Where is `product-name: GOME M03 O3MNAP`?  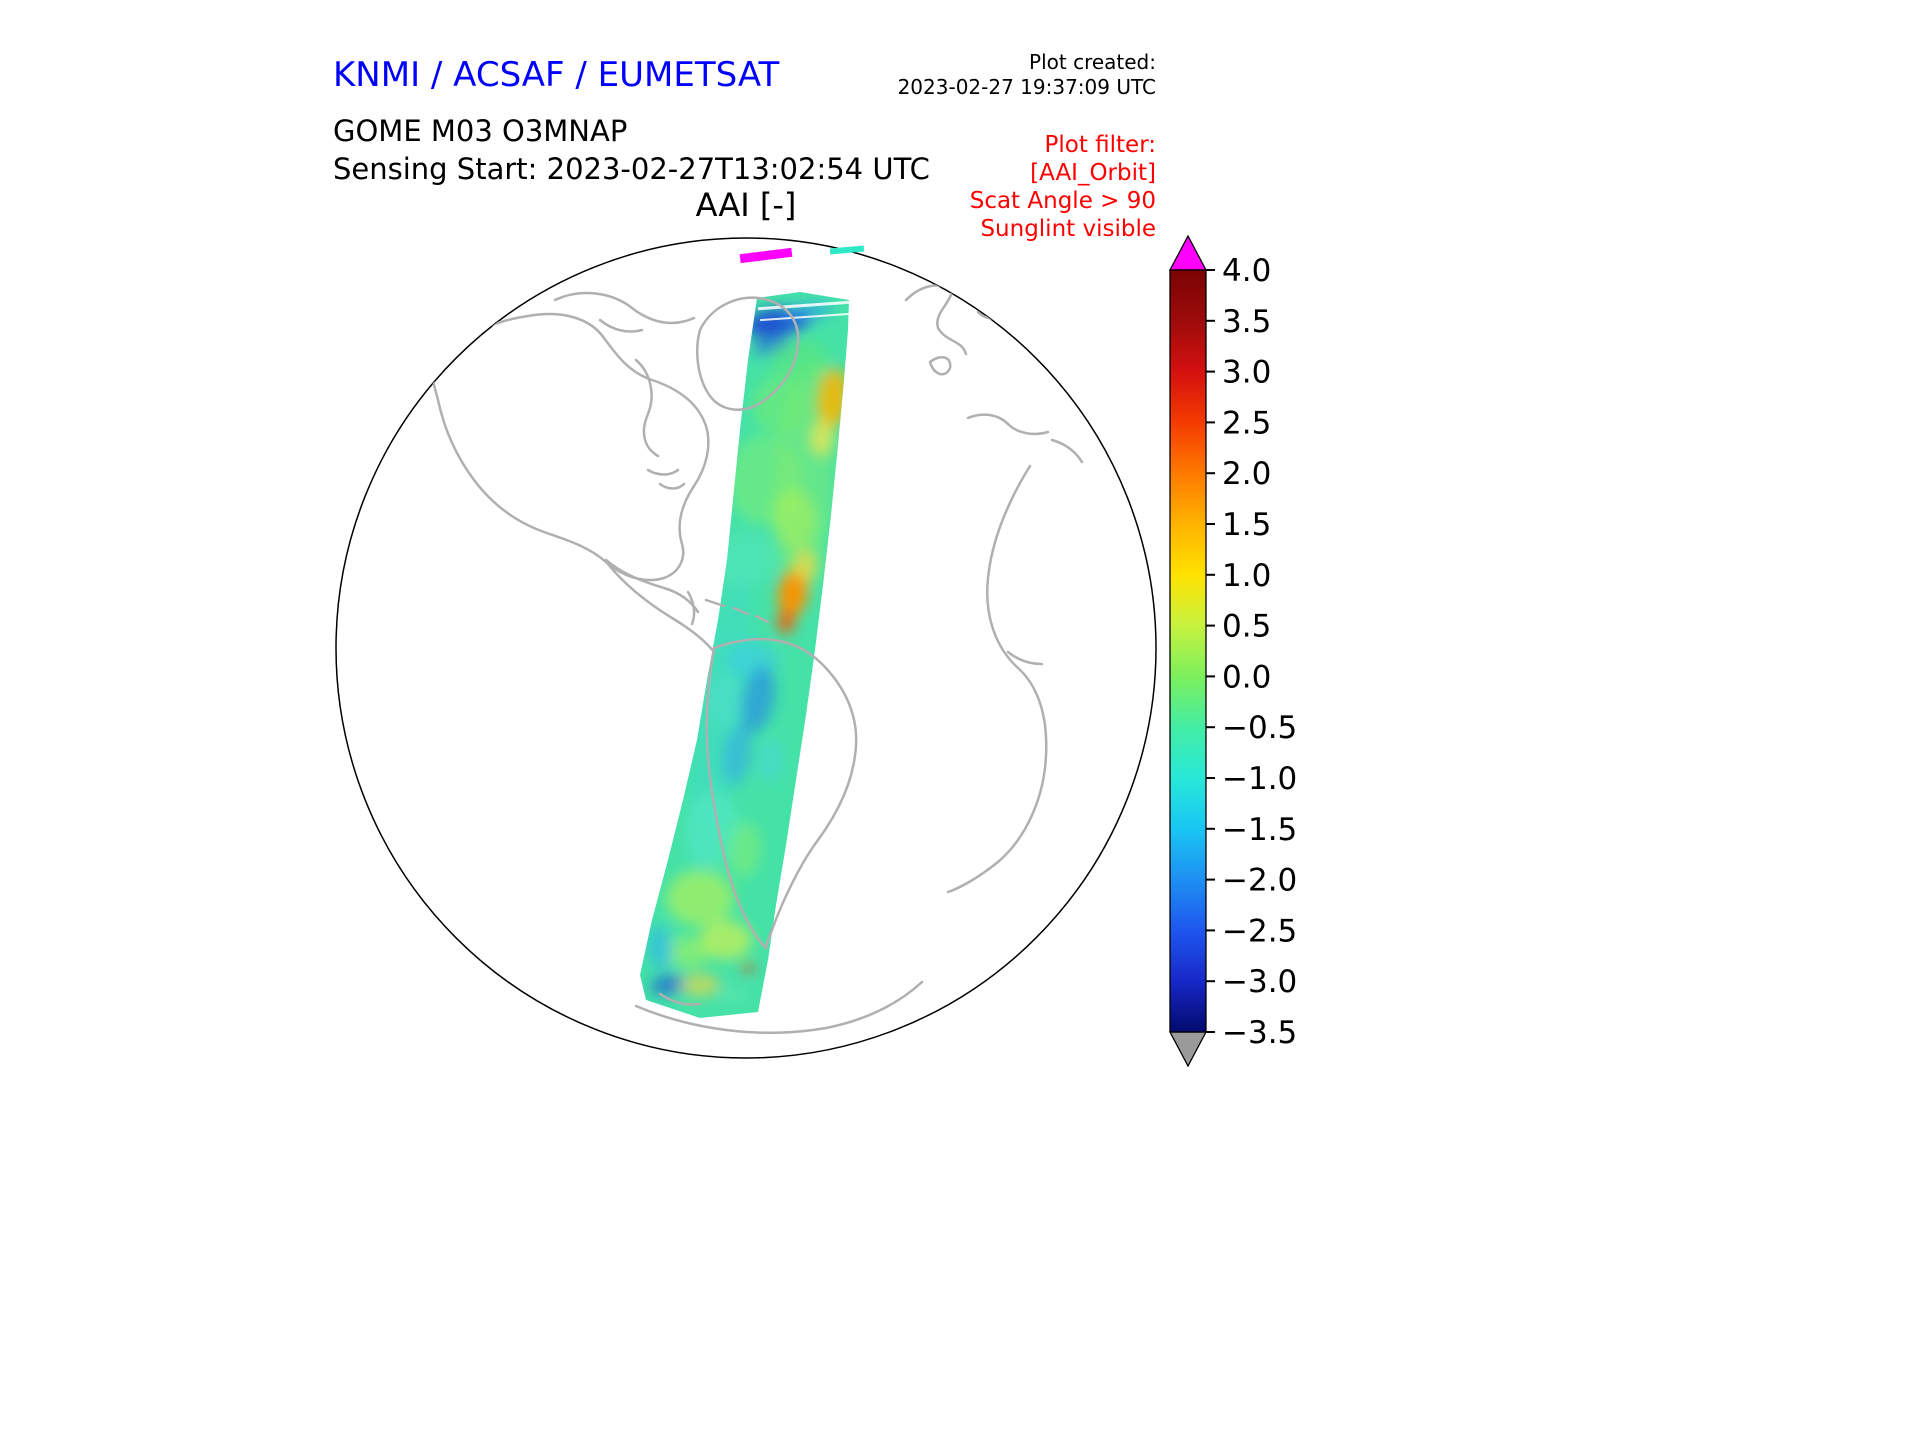
product-name: GOME M03 O3MNAP is located at coordinates (480, 131).